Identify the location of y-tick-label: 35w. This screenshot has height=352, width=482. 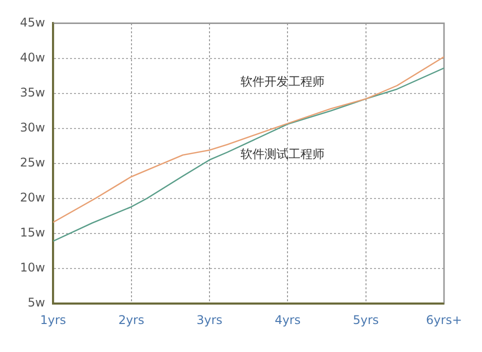
(33, 92).